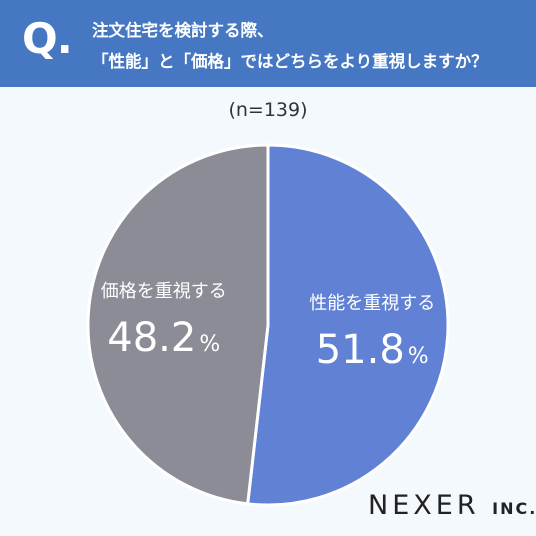  What do you see at coordinates (163, 338) in the screenshot?
I see `slice-value-1: 48.2%` at bounding box center [163, 338].